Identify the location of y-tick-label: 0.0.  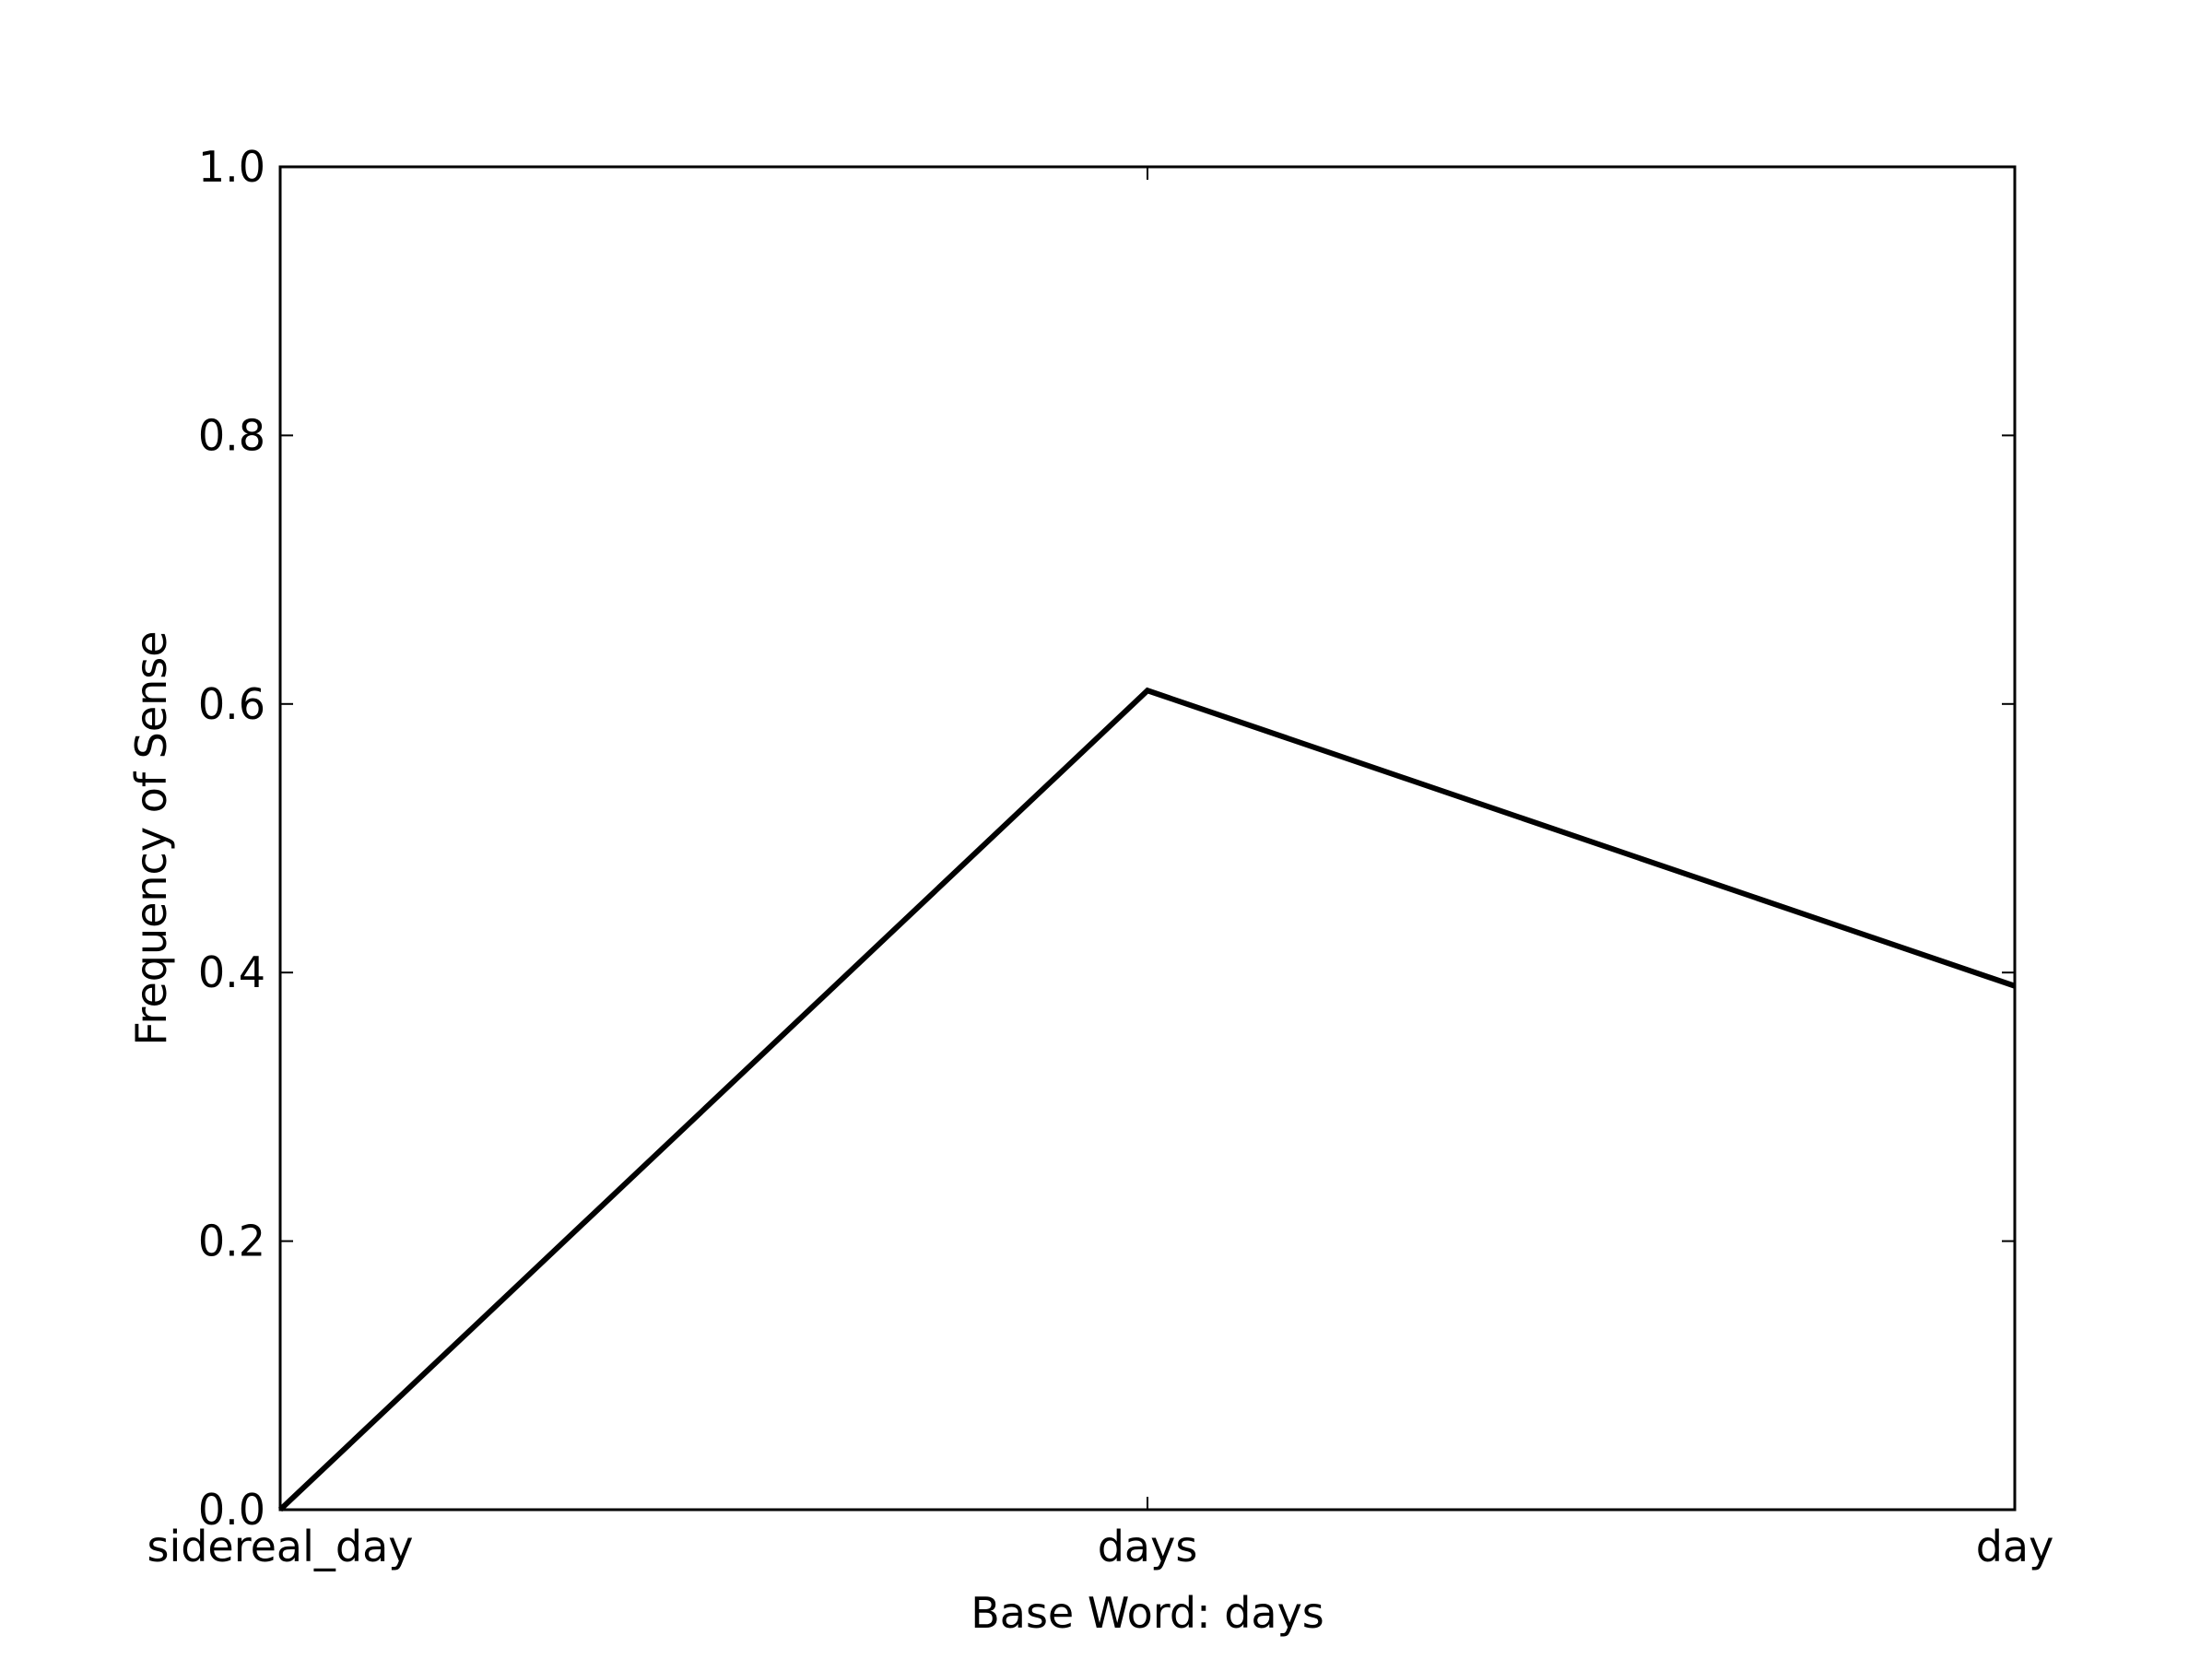
(231, 1510).